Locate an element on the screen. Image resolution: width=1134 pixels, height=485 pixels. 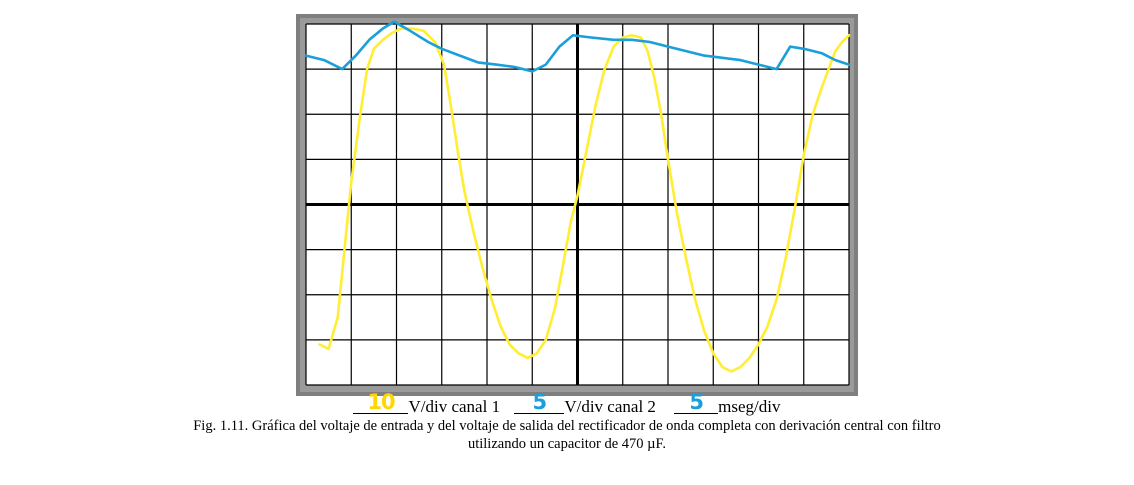
time-scale-unit: mseg/div is located at coordinates (749, 406).